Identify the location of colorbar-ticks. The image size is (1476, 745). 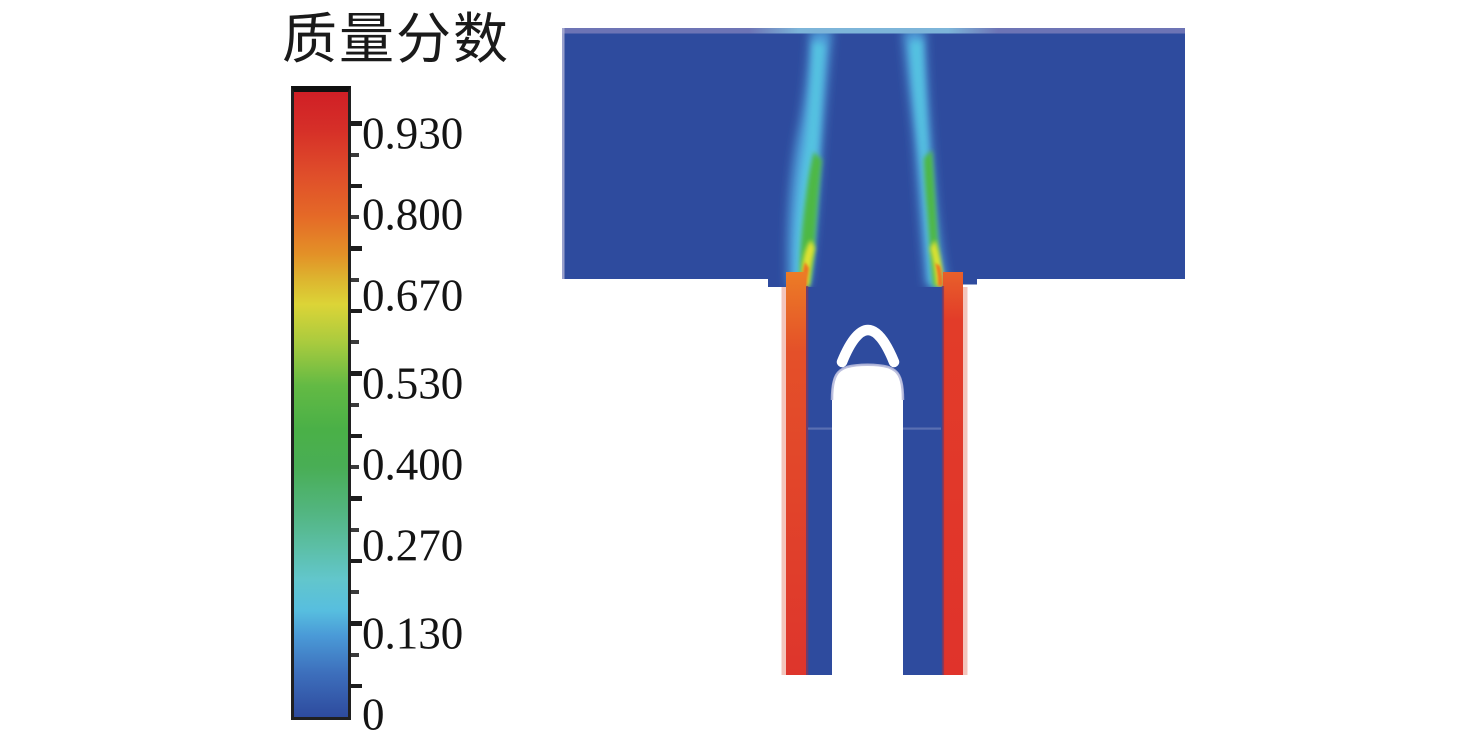
(358, 404).